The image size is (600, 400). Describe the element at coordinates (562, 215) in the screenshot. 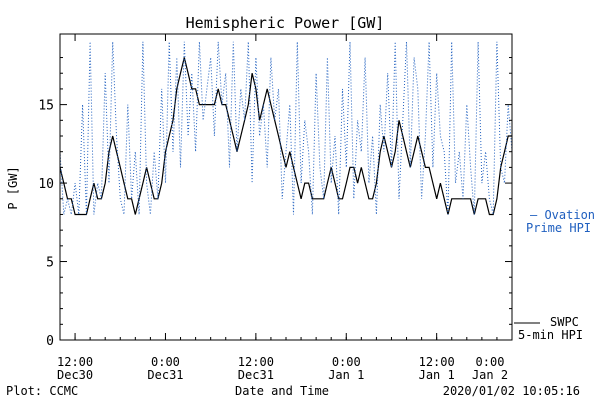

I see `legend-ovation-line1: — Ovation` at that location.